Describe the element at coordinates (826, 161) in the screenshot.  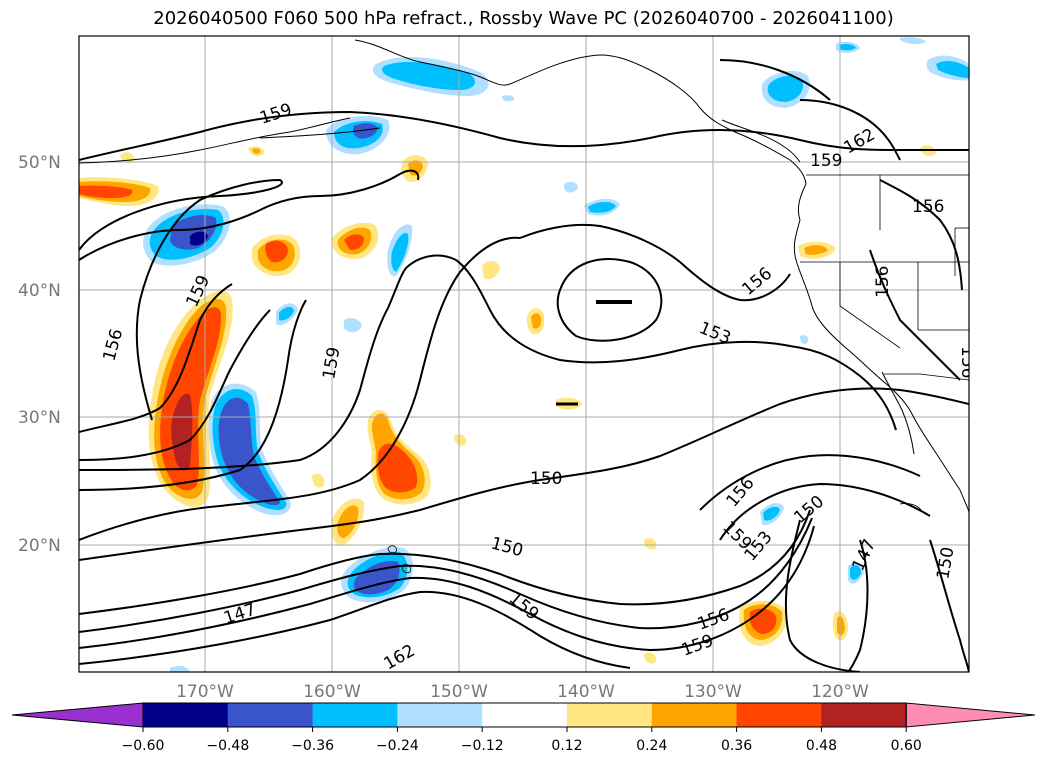
I see `contour-label: 159` at that location.